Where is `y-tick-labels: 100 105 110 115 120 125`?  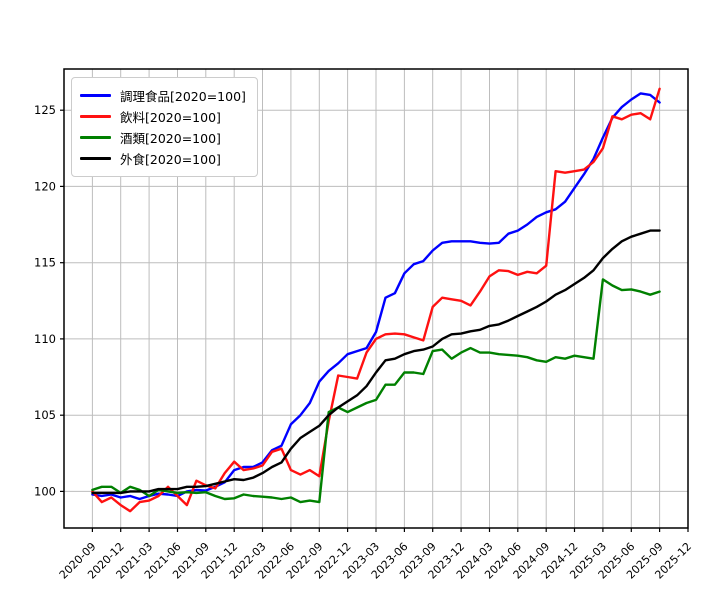 y-tick-labels: 100 105 110 115 120 125 is located at coordinates (45, 300).